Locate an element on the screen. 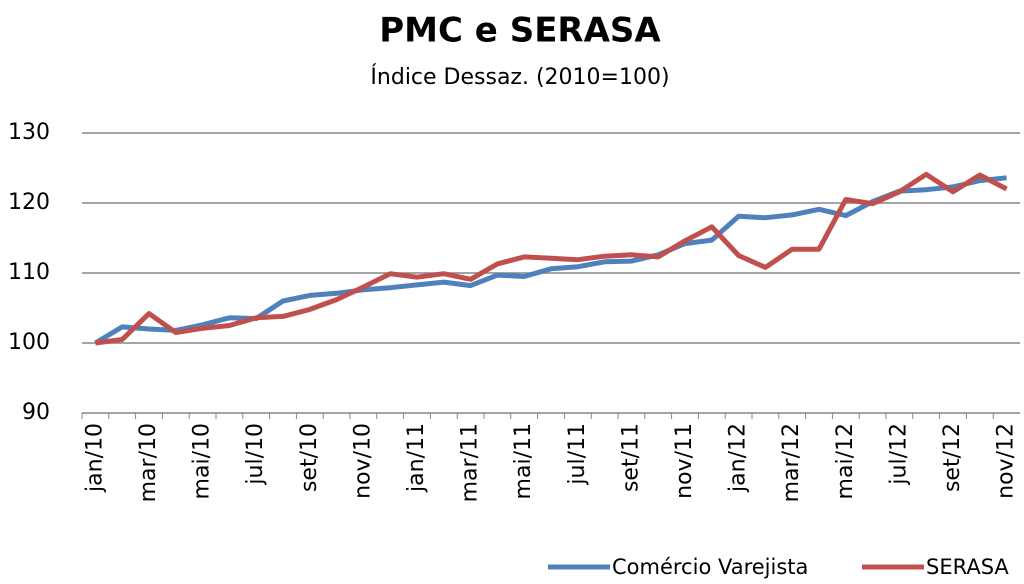 This screenshot has height=584, width=1024. x-tick-label: mar/12 is located at coordinates (791, 462).